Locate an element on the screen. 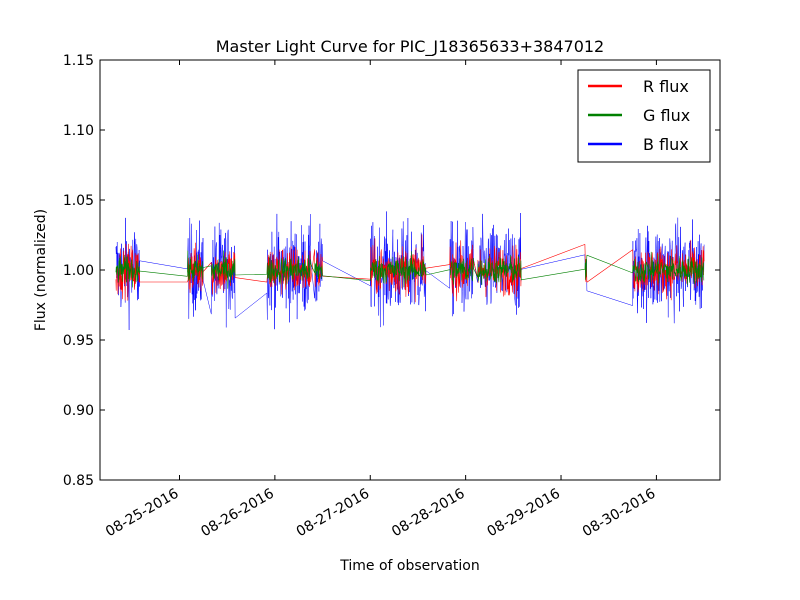  legend-label-b-flux: B flux is located at coordinates (666, 144).